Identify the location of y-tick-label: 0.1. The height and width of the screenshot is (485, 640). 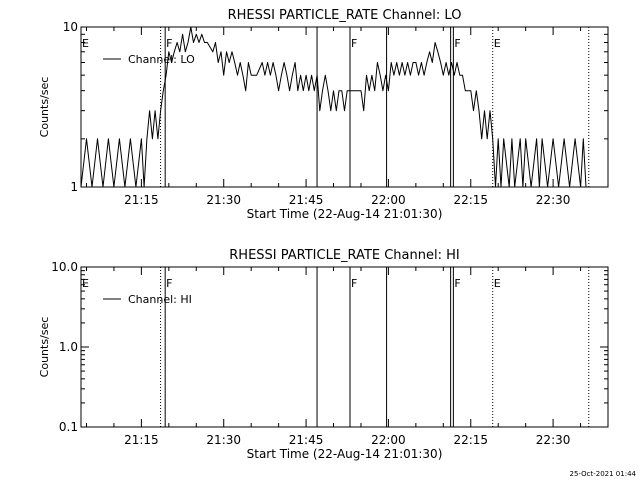
(68, 427).